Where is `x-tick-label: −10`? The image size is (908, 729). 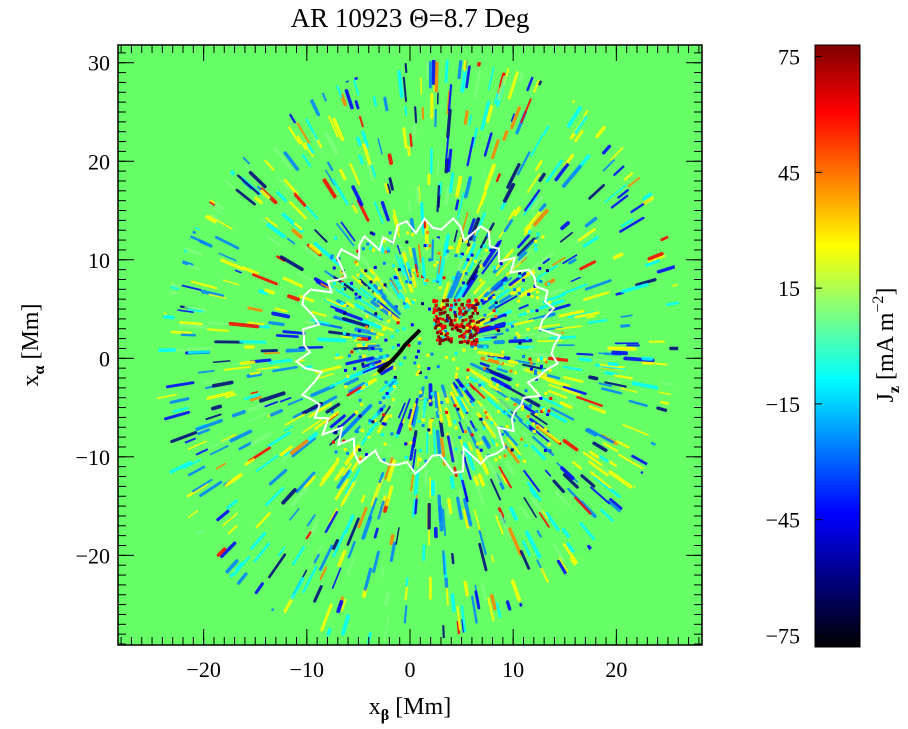
x-tick-label: −10 is located at coordinates (307, 669).